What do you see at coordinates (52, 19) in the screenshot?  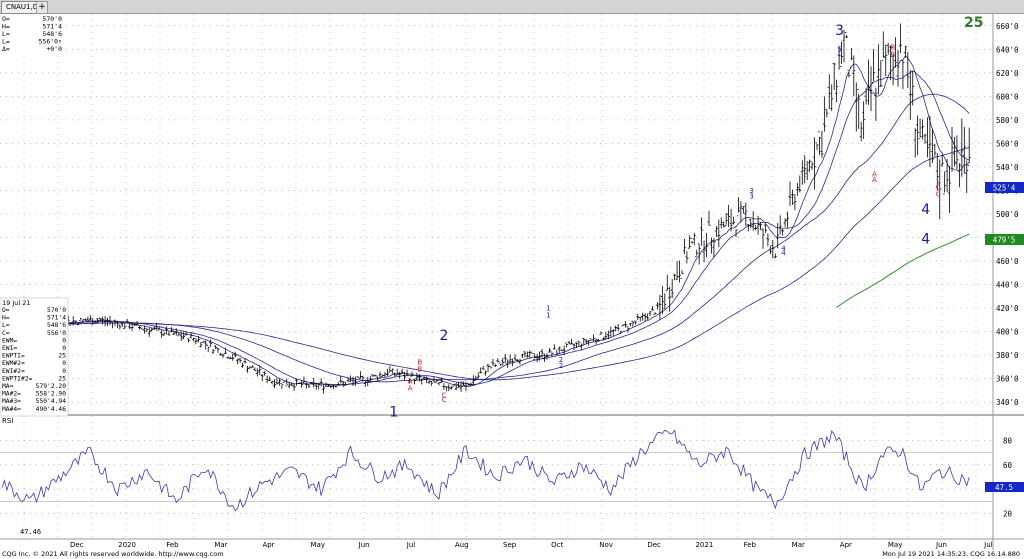 I see `quote-value: 570'0` at bounding box center [52, 19].